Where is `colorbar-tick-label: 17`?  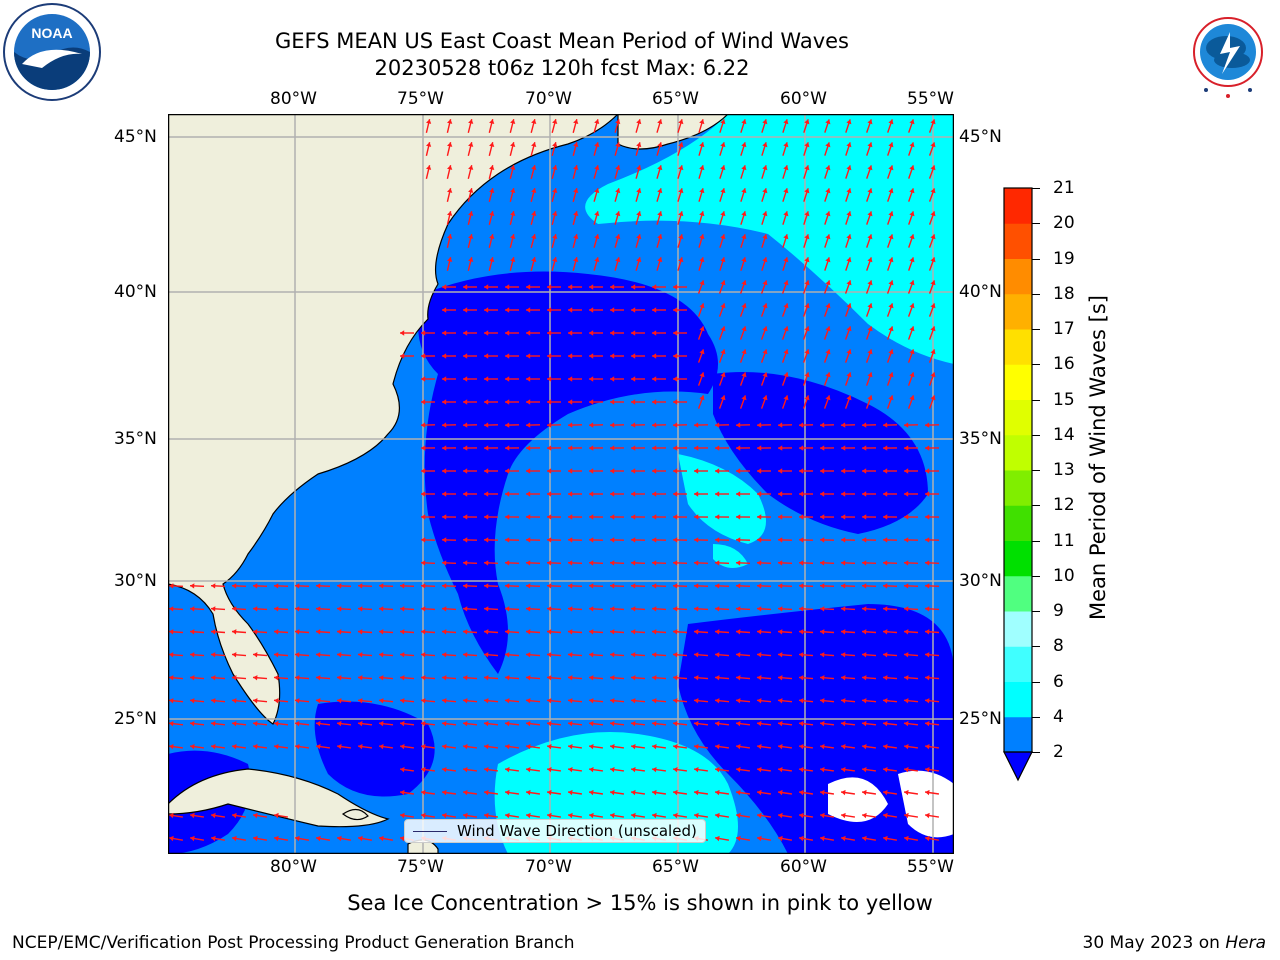
colorbar-tick-label: 17 is located at coordinates (1064, 329).